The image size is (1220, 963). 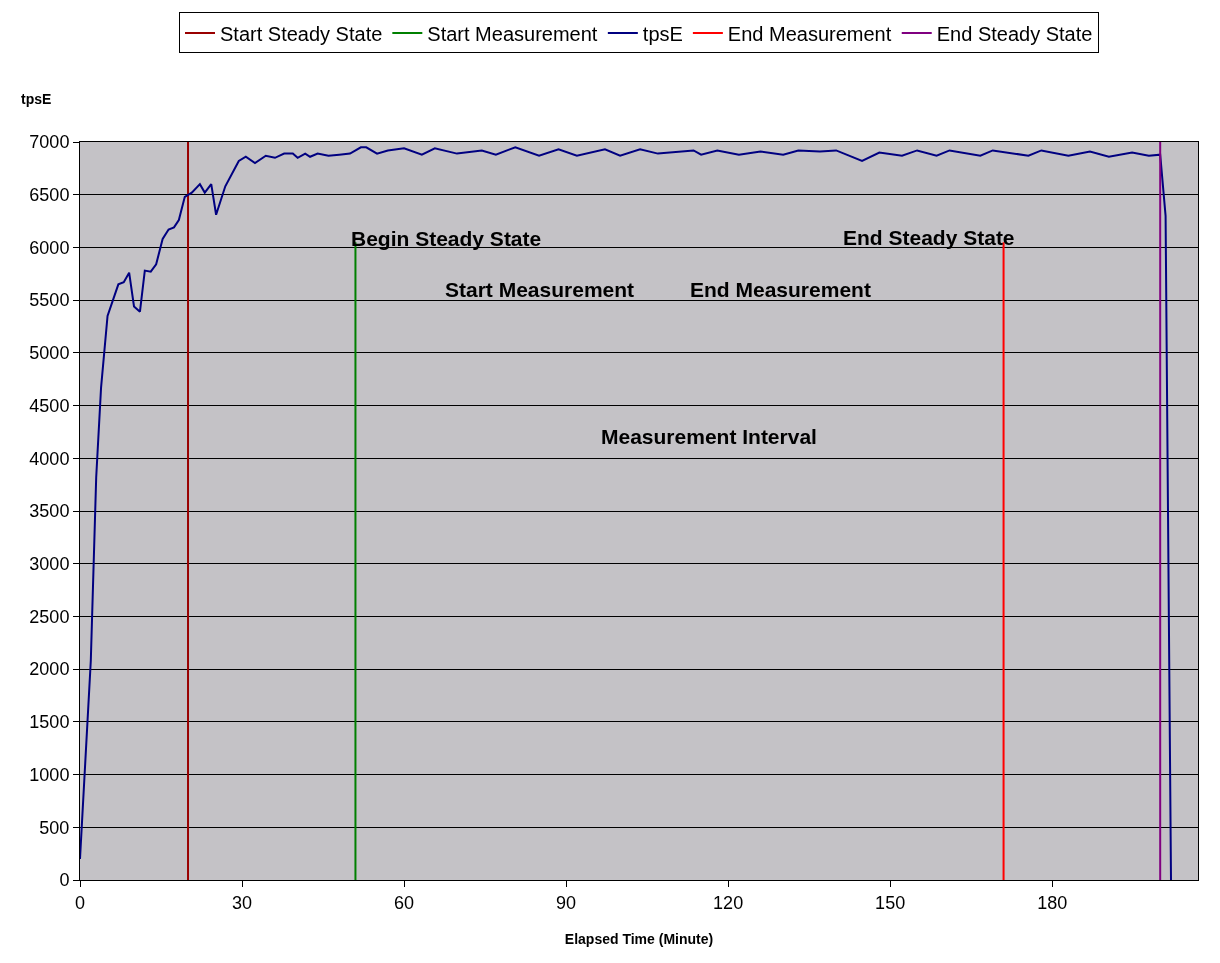 I want to click on legend-label: End Measurement, so click(x=809, y=33).